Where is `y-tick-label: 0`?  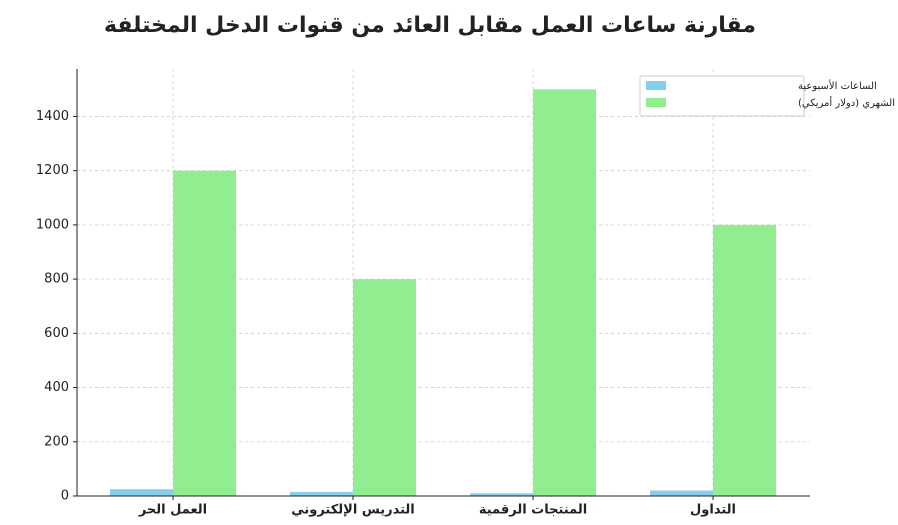
y-tick-label: 0 is located at coordinates (65, 496).